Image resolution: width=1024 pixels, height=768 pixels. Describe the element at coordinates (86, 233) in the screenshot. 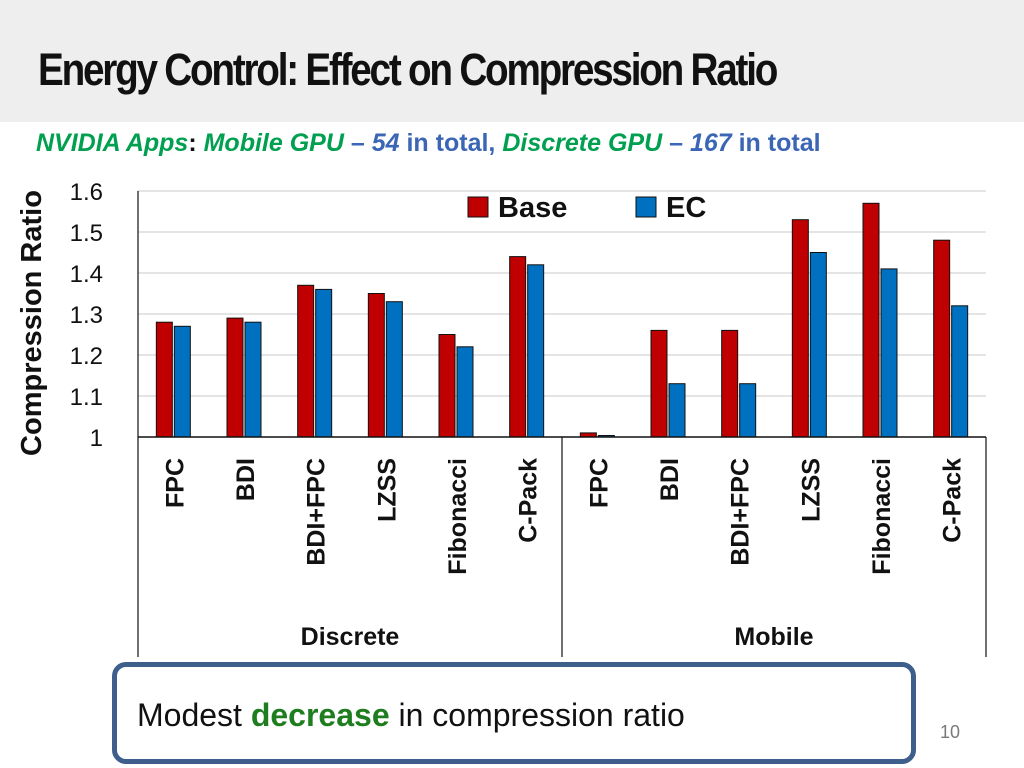

I see `y-tick-label: 1.5` at that location.